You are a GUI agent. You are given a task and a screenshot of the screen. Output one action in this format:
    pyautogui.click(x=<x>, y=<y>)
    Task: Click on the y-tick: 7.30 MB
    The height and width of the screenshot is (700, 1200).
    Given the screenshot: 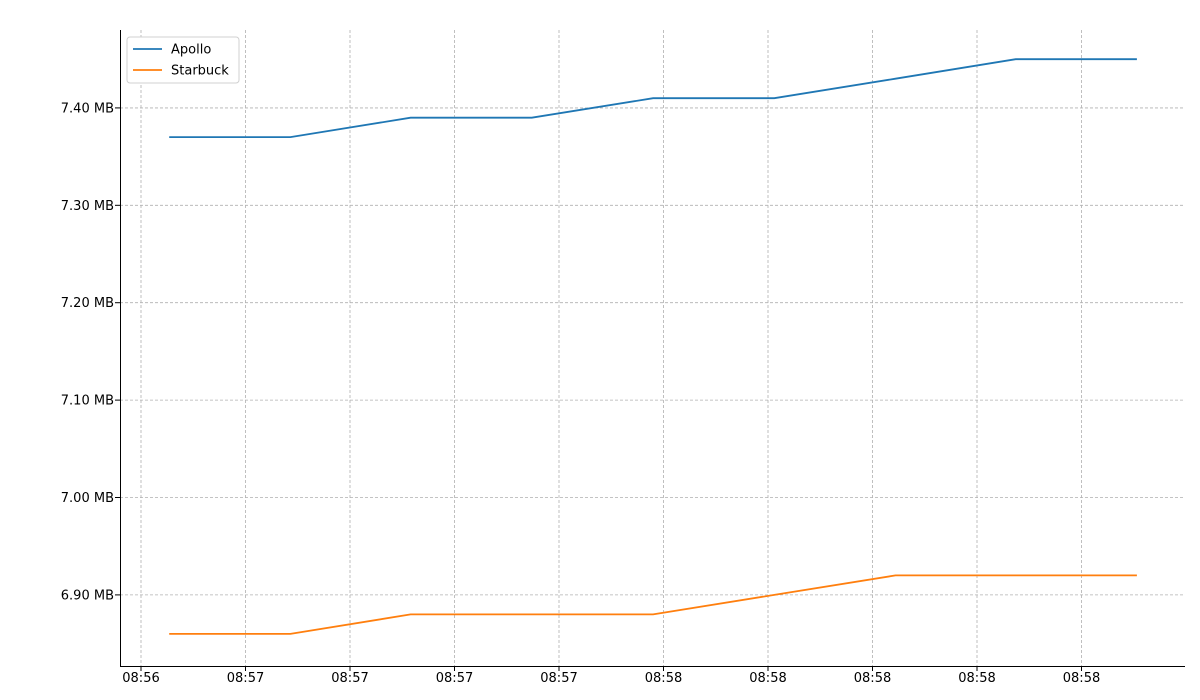 What is the action you would take?
    pyautogui.click(x=90, y=206)
    